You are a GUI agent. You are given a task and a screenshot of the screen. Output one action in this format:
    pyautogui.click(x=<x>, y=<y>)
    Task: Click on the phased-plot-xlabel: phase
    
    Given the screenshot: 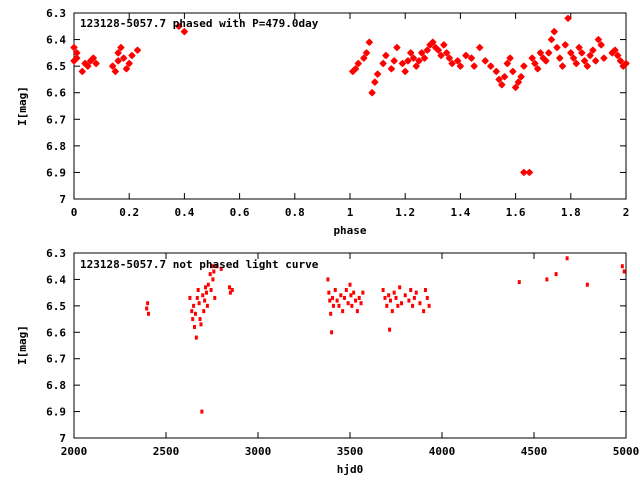 What is the action you would take?
    pyautogui.click(x=349, y=230)
    